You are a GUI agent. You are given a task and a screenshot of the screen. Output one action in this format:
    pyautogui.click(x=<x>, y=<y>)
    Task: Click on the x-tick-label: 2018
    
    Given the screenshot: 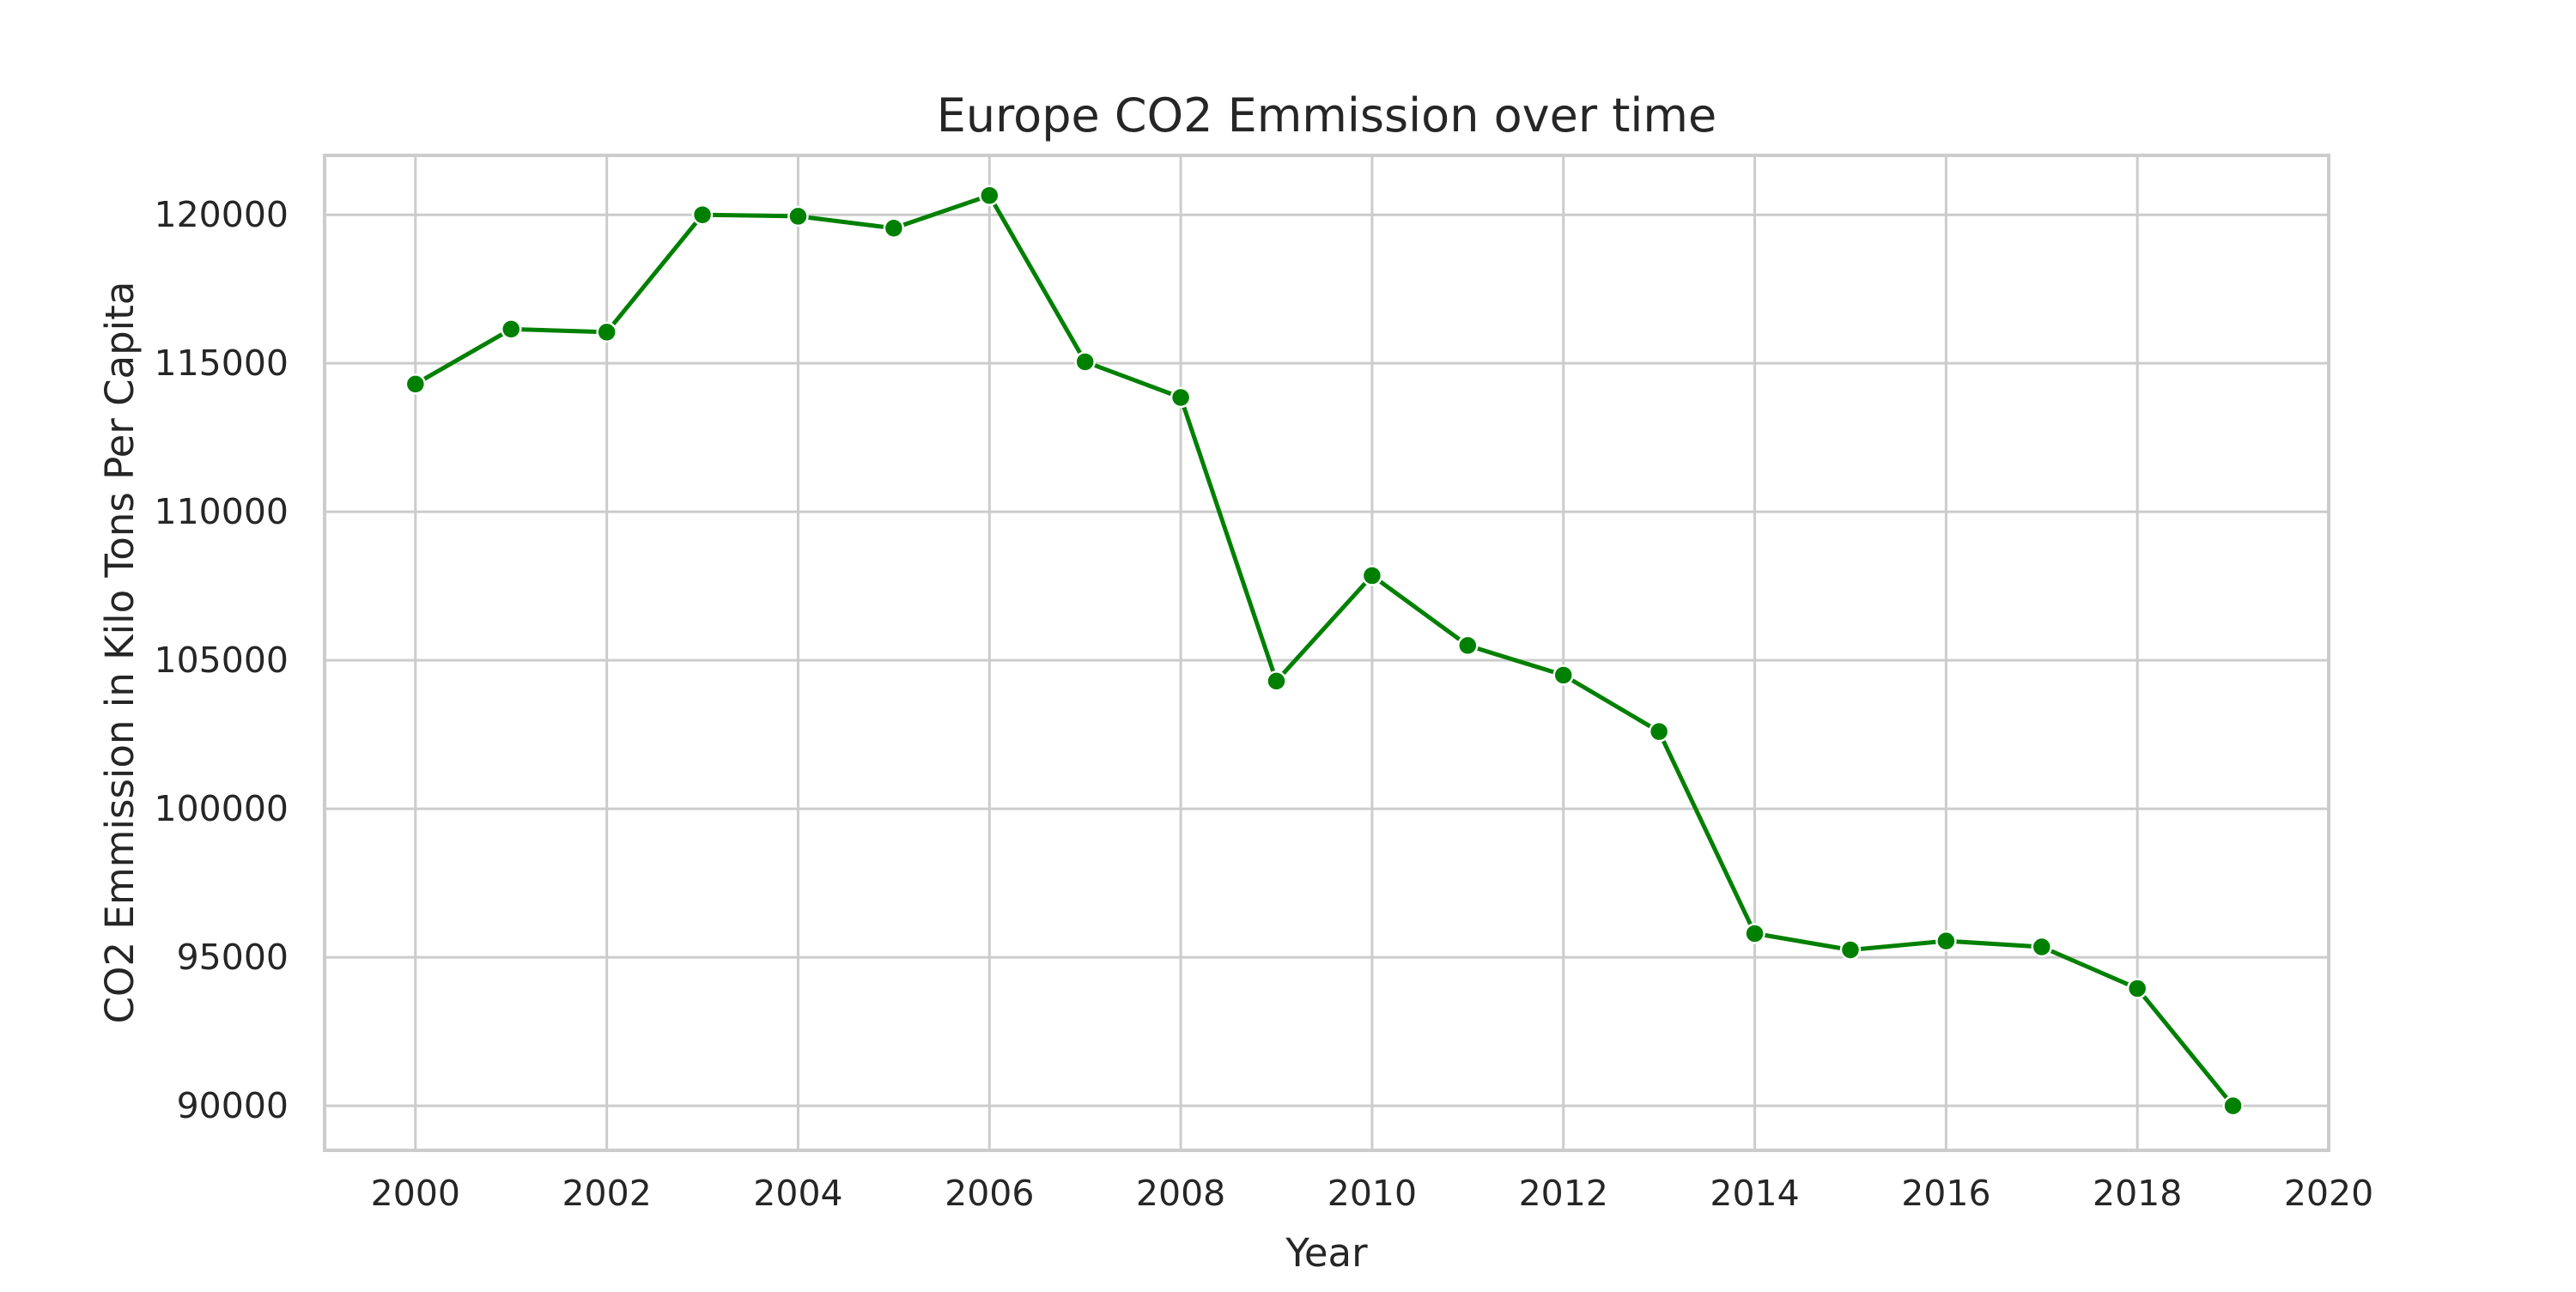 What is the action you would take?
    pyautogui.click(x=2137, y=1193)
    